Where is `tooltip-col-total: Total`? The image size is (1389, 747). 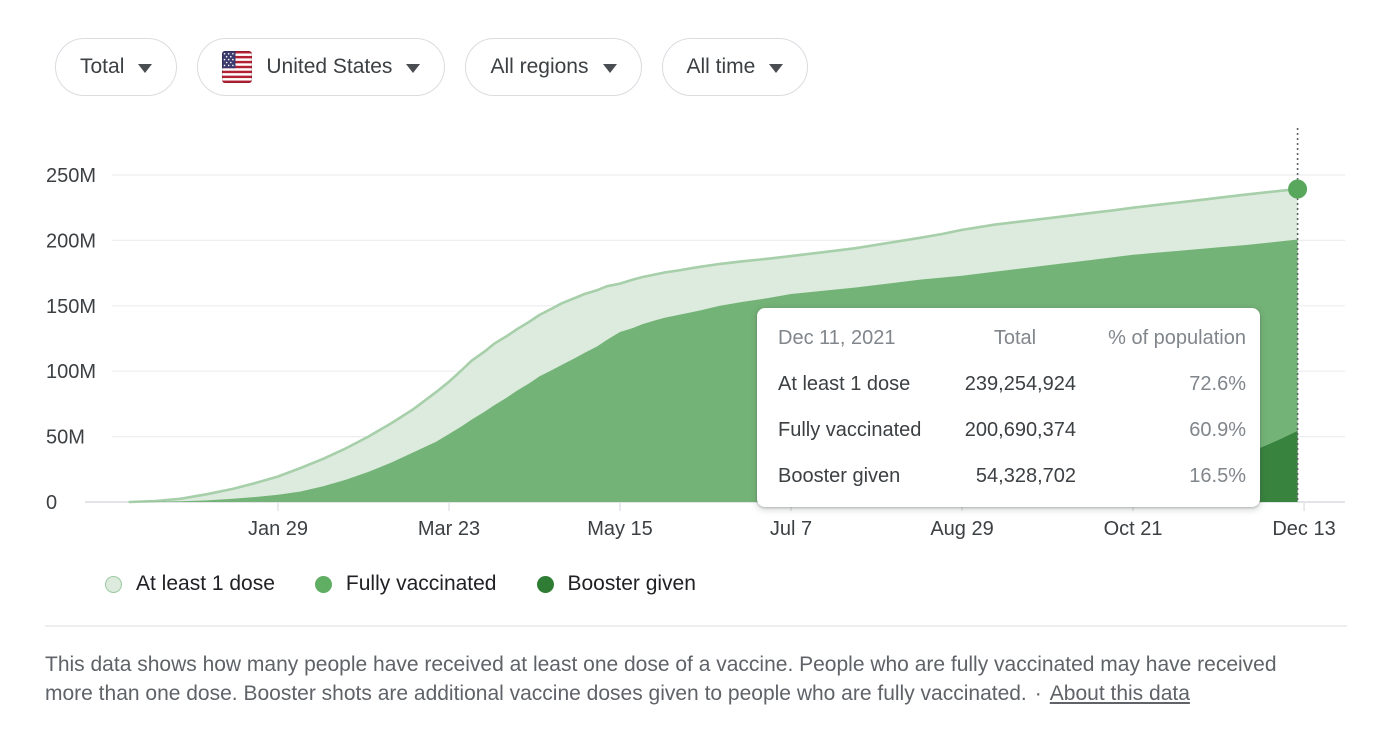 tooltip-col-total: Total is located at coordinates (1015, 337).